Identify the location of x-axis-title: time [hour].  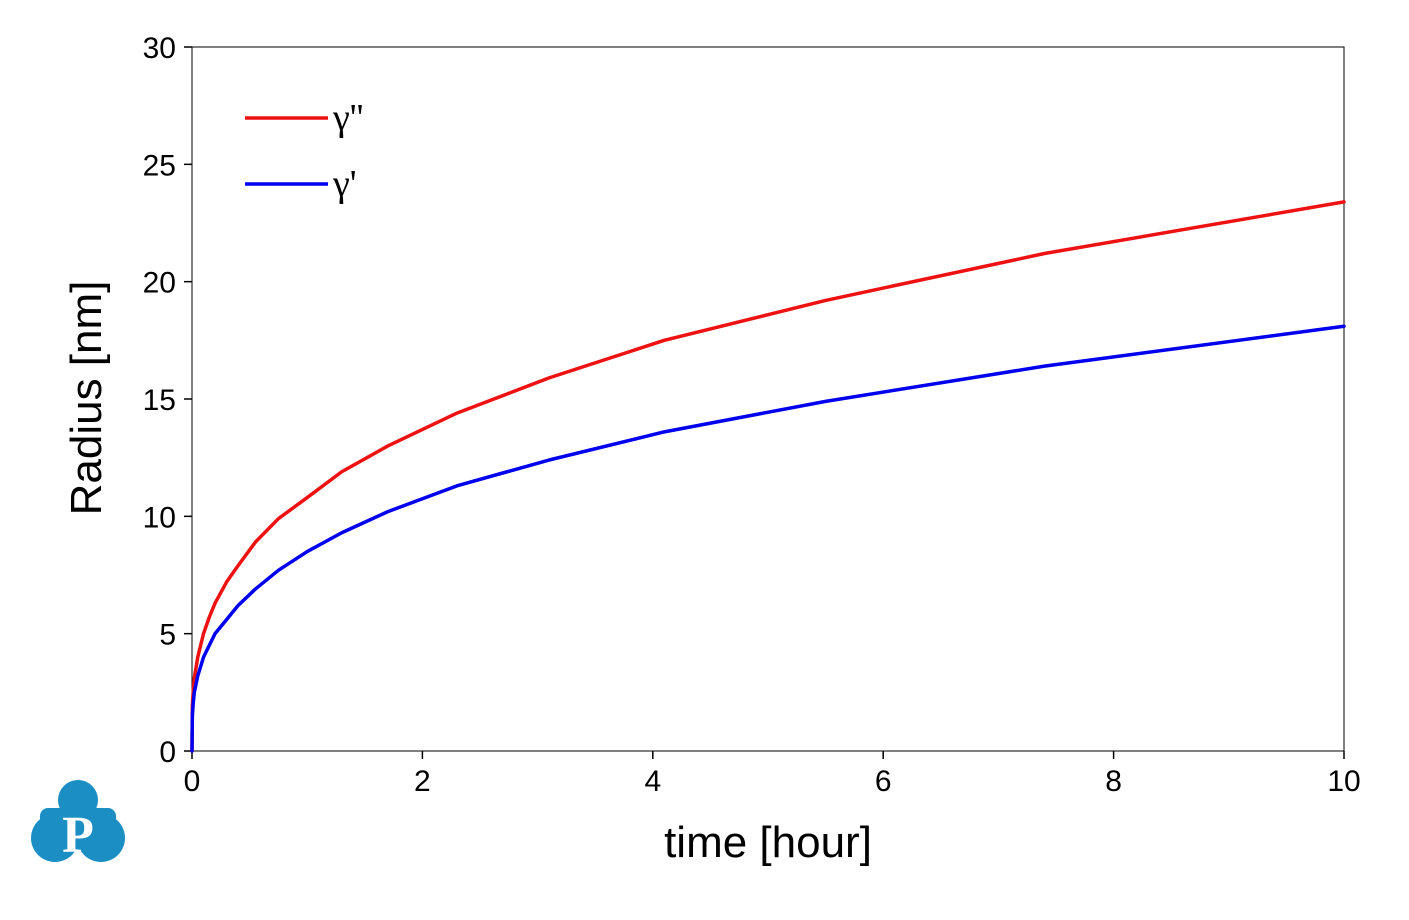
(768, 842).